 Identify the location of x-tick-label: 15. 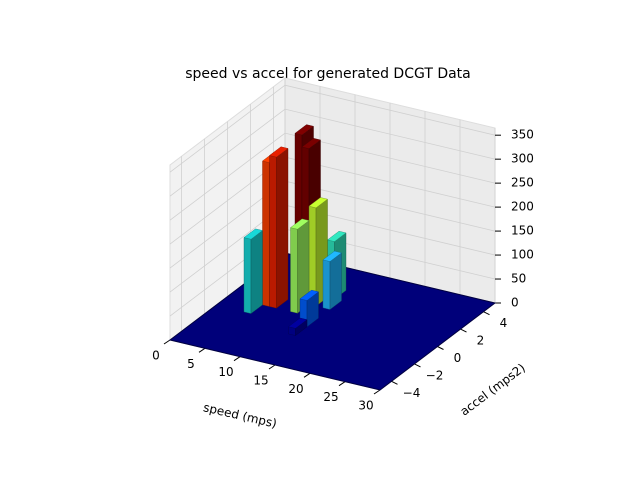
(260, 381).